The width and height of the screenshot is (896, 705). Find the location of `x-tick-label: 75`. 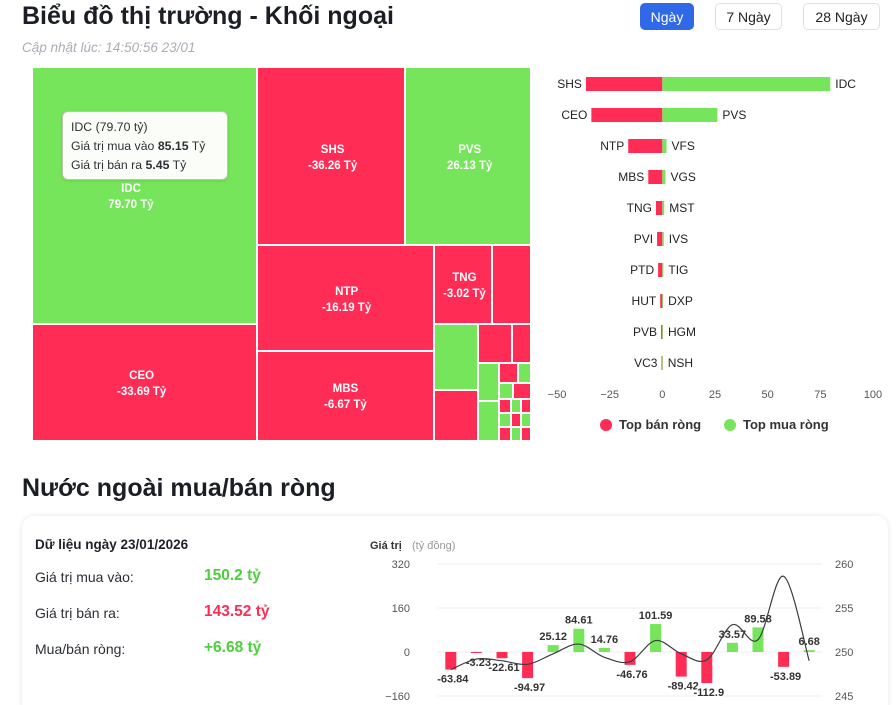

x-tick-label: 75 is located at coordinates (820, 395).